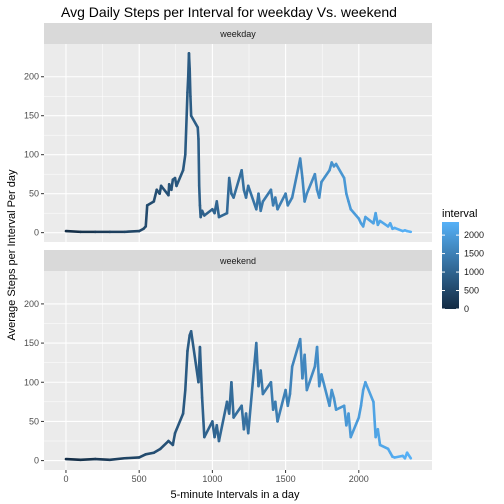 Image resolution: width=504 pixels, height=504 pixels. Describe the element at coordinates (466, 309) in the screenshot. I see `legend-tick-label: 0` at that location.